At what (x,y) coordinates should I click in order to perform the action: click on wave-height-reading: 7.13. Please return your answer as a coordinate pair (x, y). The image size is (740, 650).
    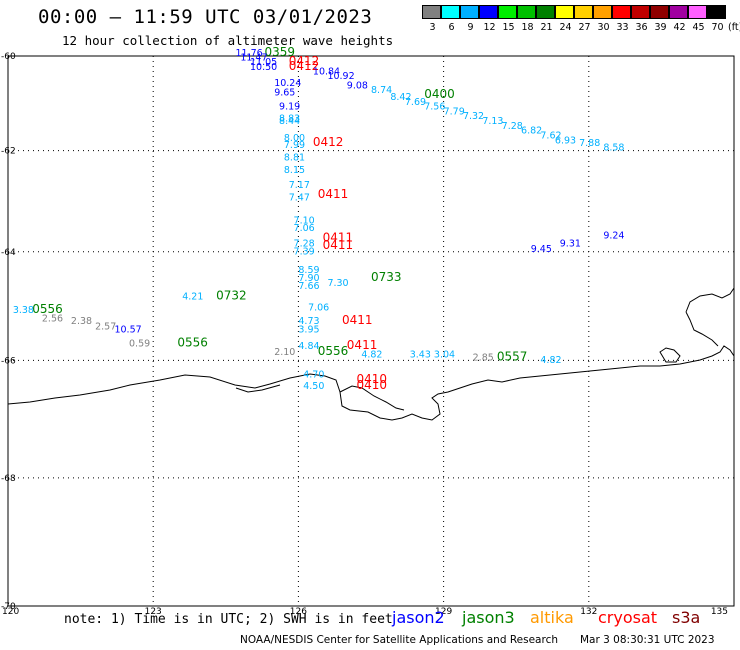
    Looking at the image, I should click on (492, 121).